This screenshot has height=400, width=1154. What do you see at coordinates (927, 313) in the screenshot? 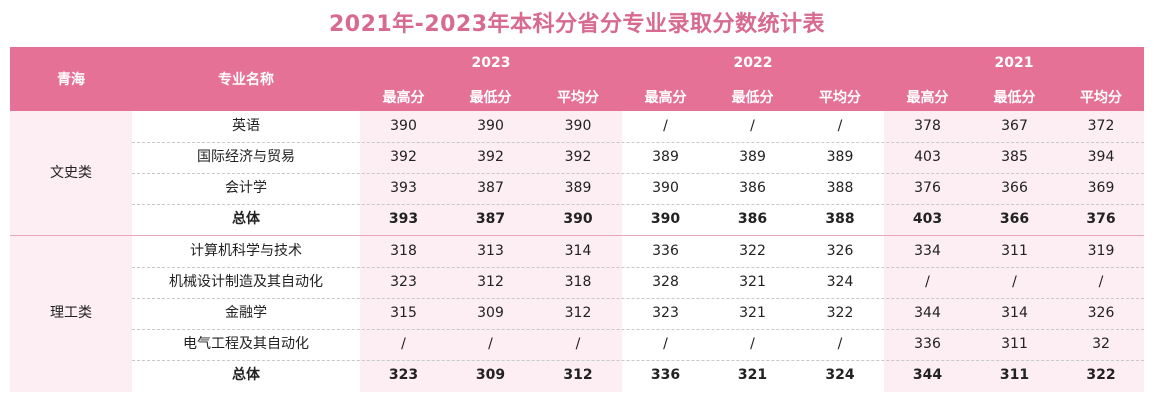
I see `score-cell: 344` at bounding box center [927, 313].